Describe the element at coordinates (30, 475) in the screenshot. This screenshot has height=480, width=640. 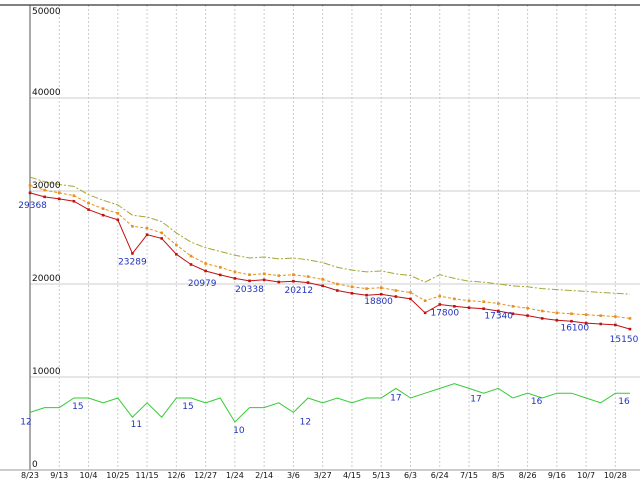
I see `x-tick-label: 8/23` at that location.